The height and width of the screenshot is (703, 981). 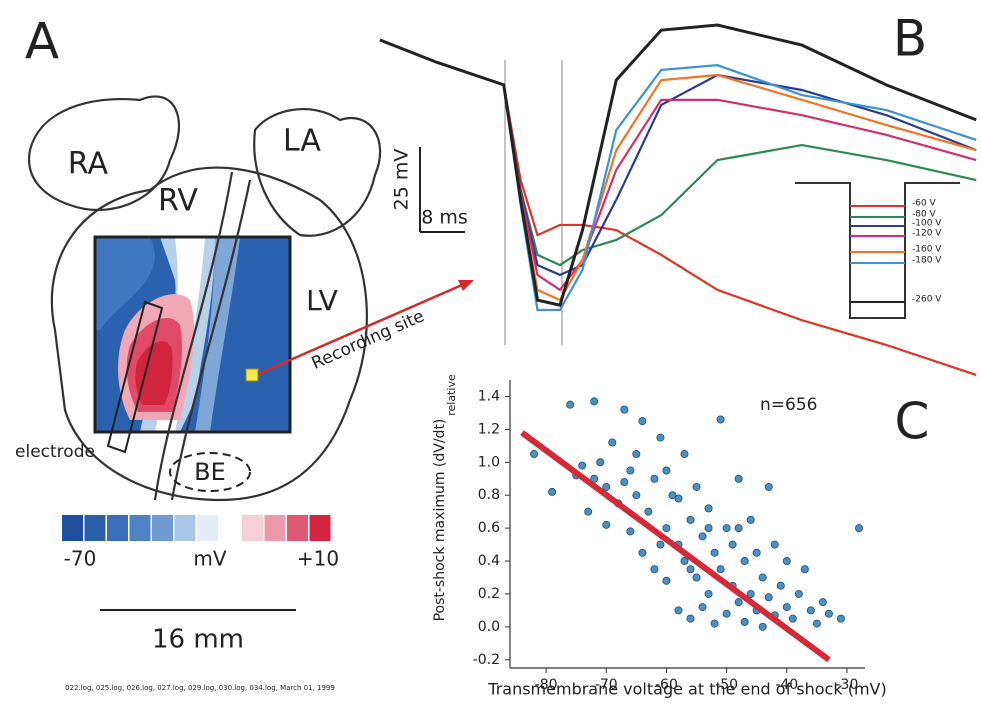 What do you see at coordinates (322, 300) in the screenshot?
I see `region-label: LV` at bounding box center [322, 300].